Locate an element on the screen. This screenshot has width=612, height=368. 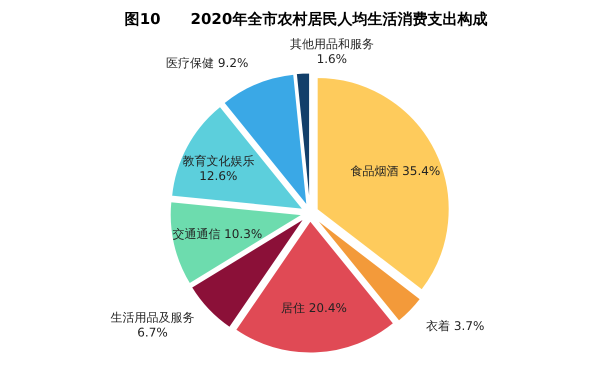
slice-label: 生活用品及服务 is located at coordinates (152, 317).